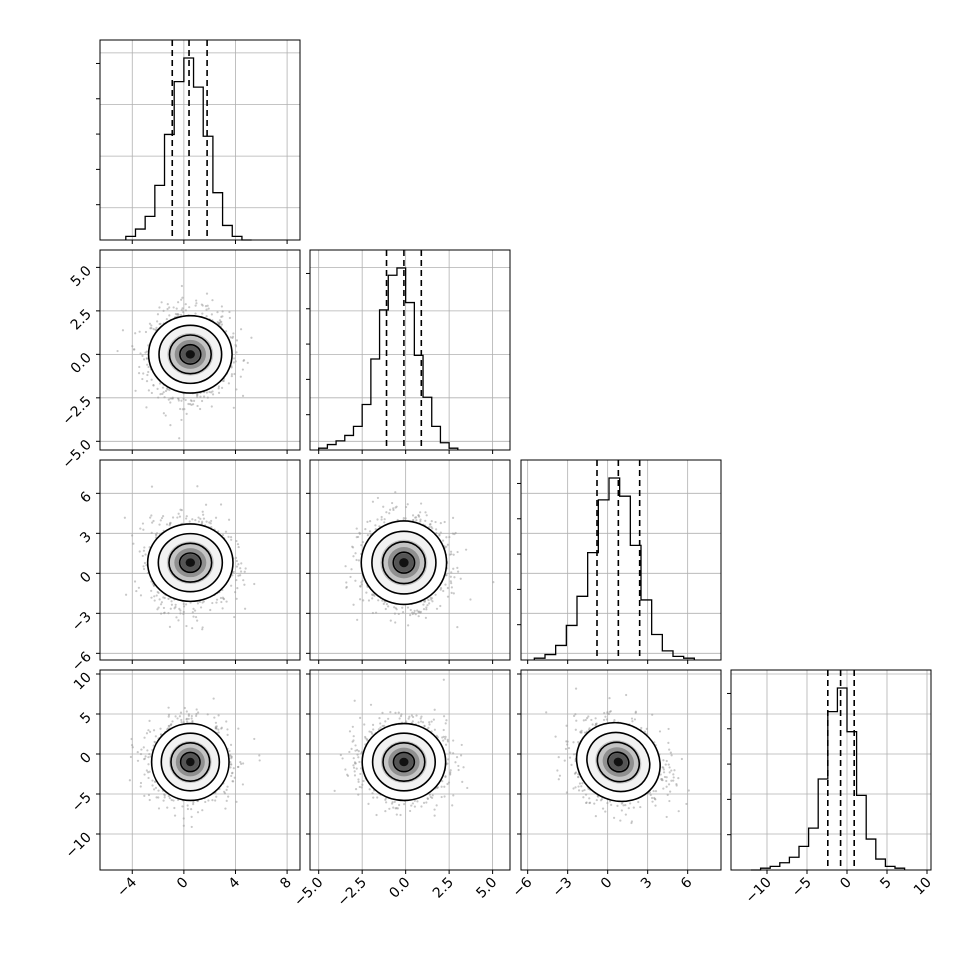 This screenshot has height=970, width=970. What do you see at coordinates (886, 884) in the screenshot?
I see `x-tick-label: 5` at bounding box center [886, 884].